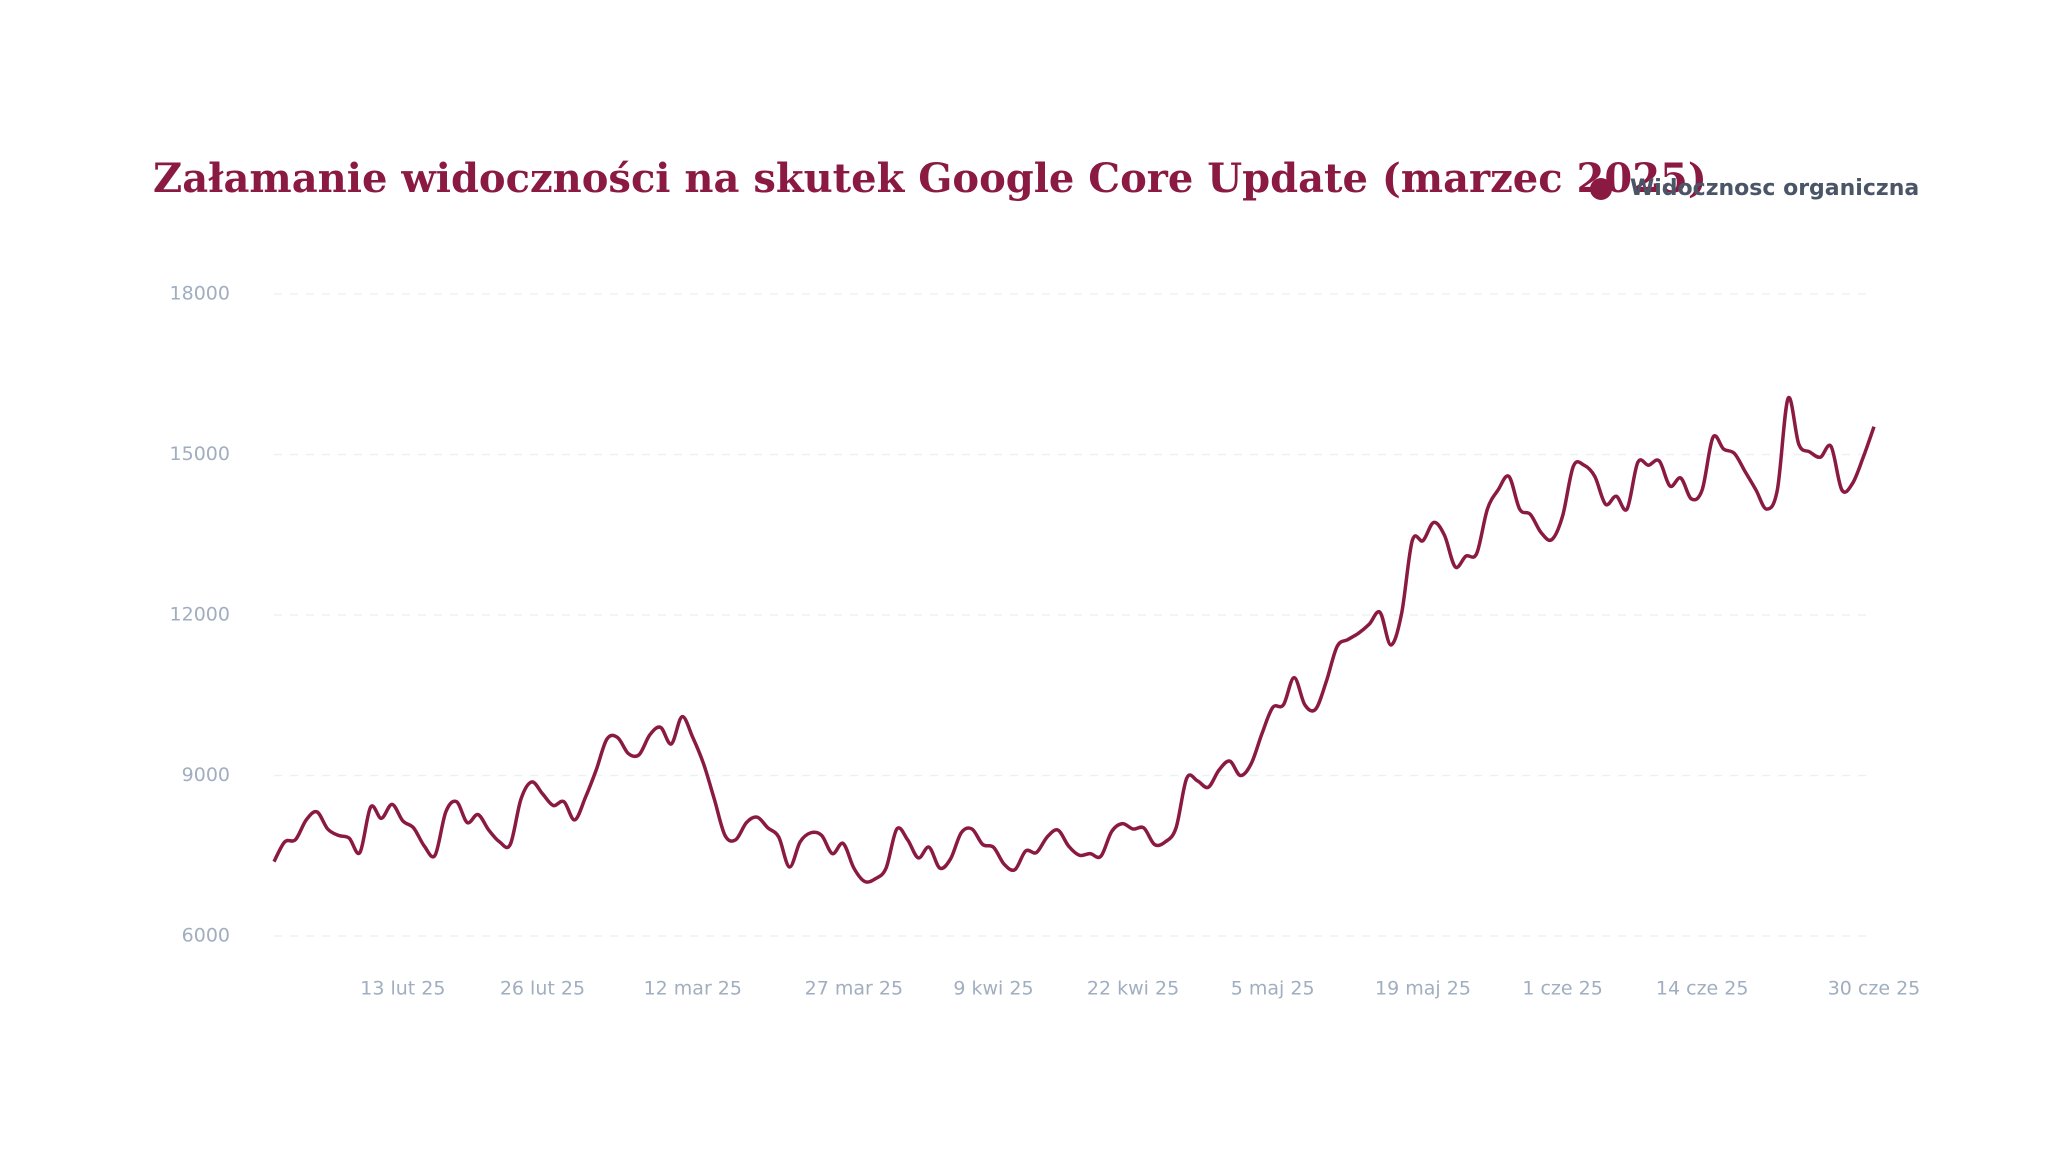  What do you see at coordinates (542, 989) in the screenshot?
I see `x-tick-label: 26 lut 25` at bounding box center [542, 989].